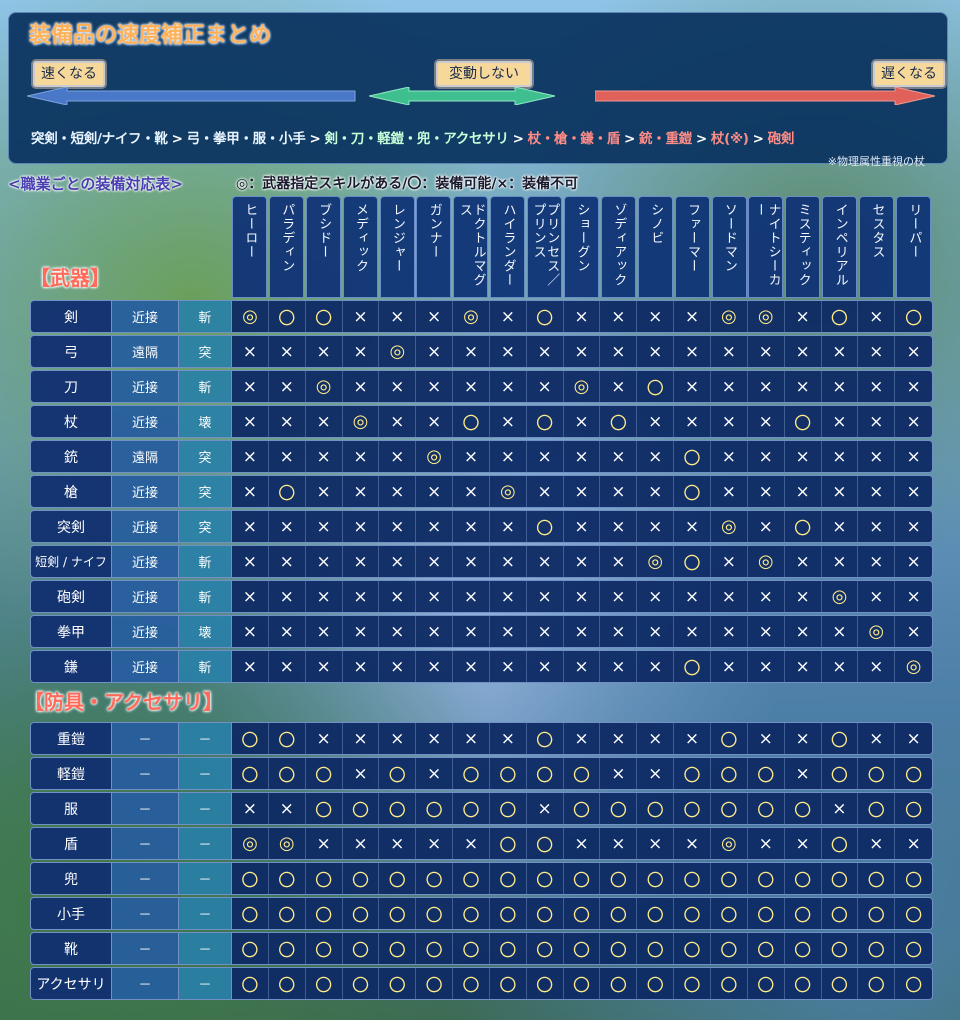  What do you see at coordinates (205, 843) in the screenshot?
I see `attribute-cell: －` at bounding box center [205, 843].